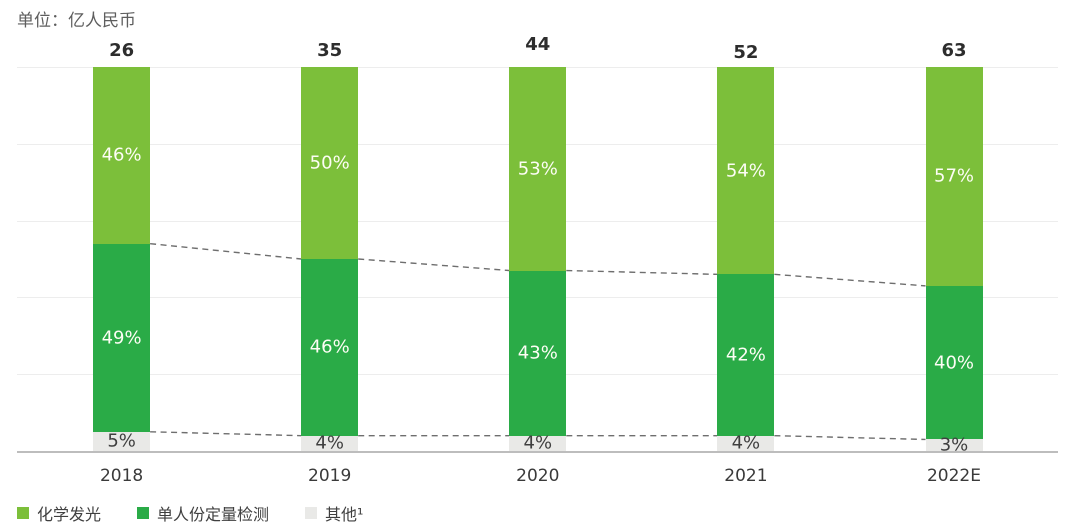 The width and height of the screenshot is (1080, 522). I want to click on segment-percent-label: 42%, so click(745, 355).